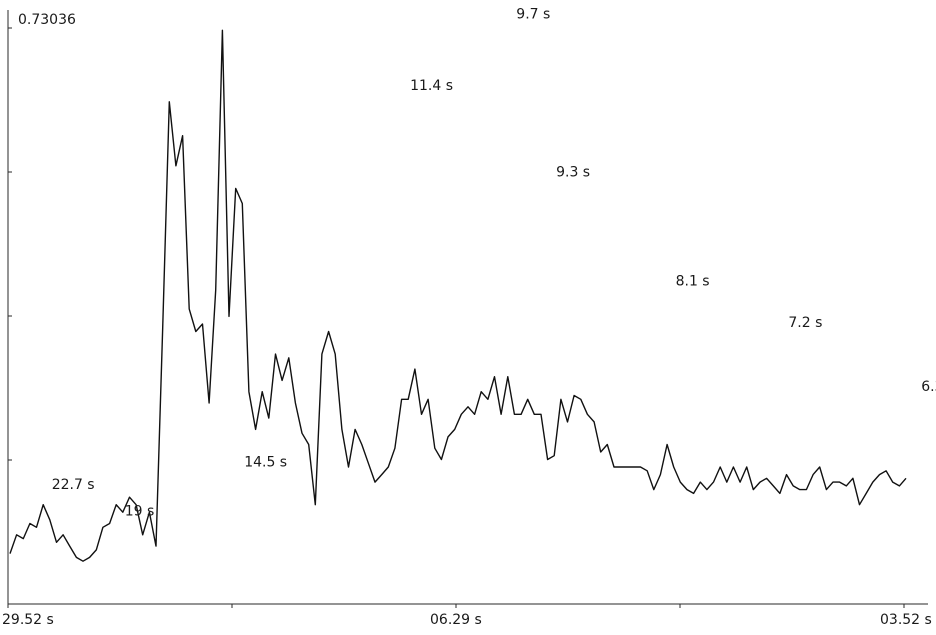 The image size is (936, 635). What do you see at coordinates (10, 244) in the screenshot?
I see `y-ticks` at bounding box center [10, 244].